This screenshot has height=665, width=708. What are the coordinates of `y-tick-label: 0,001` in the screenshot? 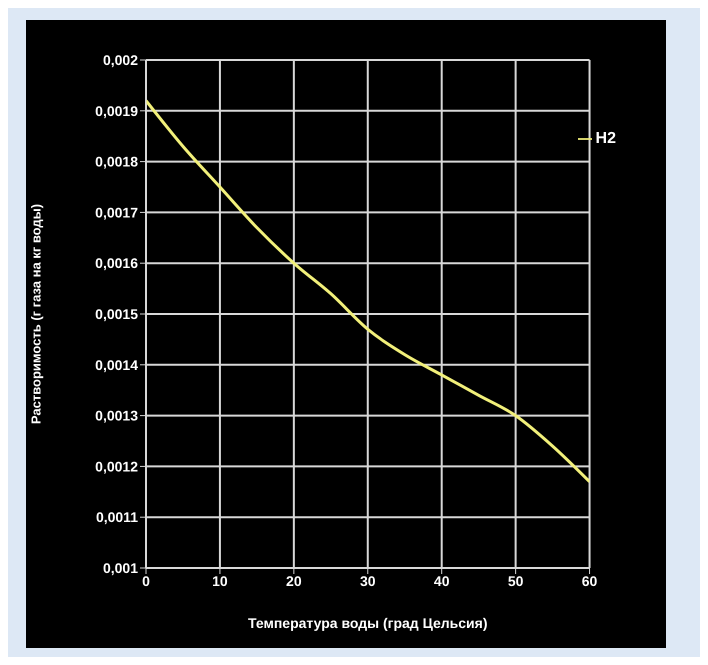 It's located at (120, 568).